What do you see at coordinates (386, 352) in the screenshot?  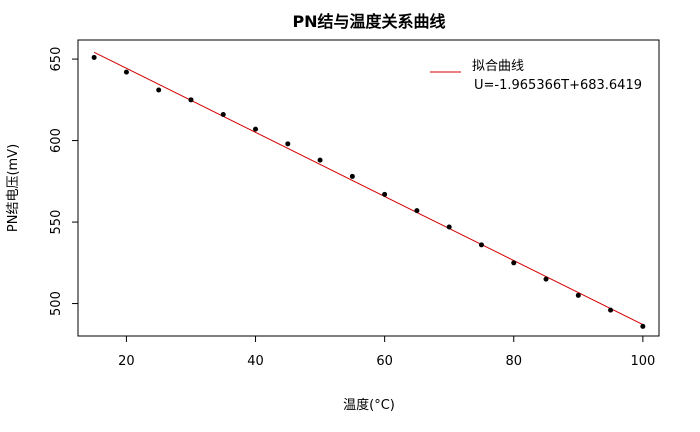 I see `x-axis: 20 40 60 80 100` at bounding box center [386, 352].